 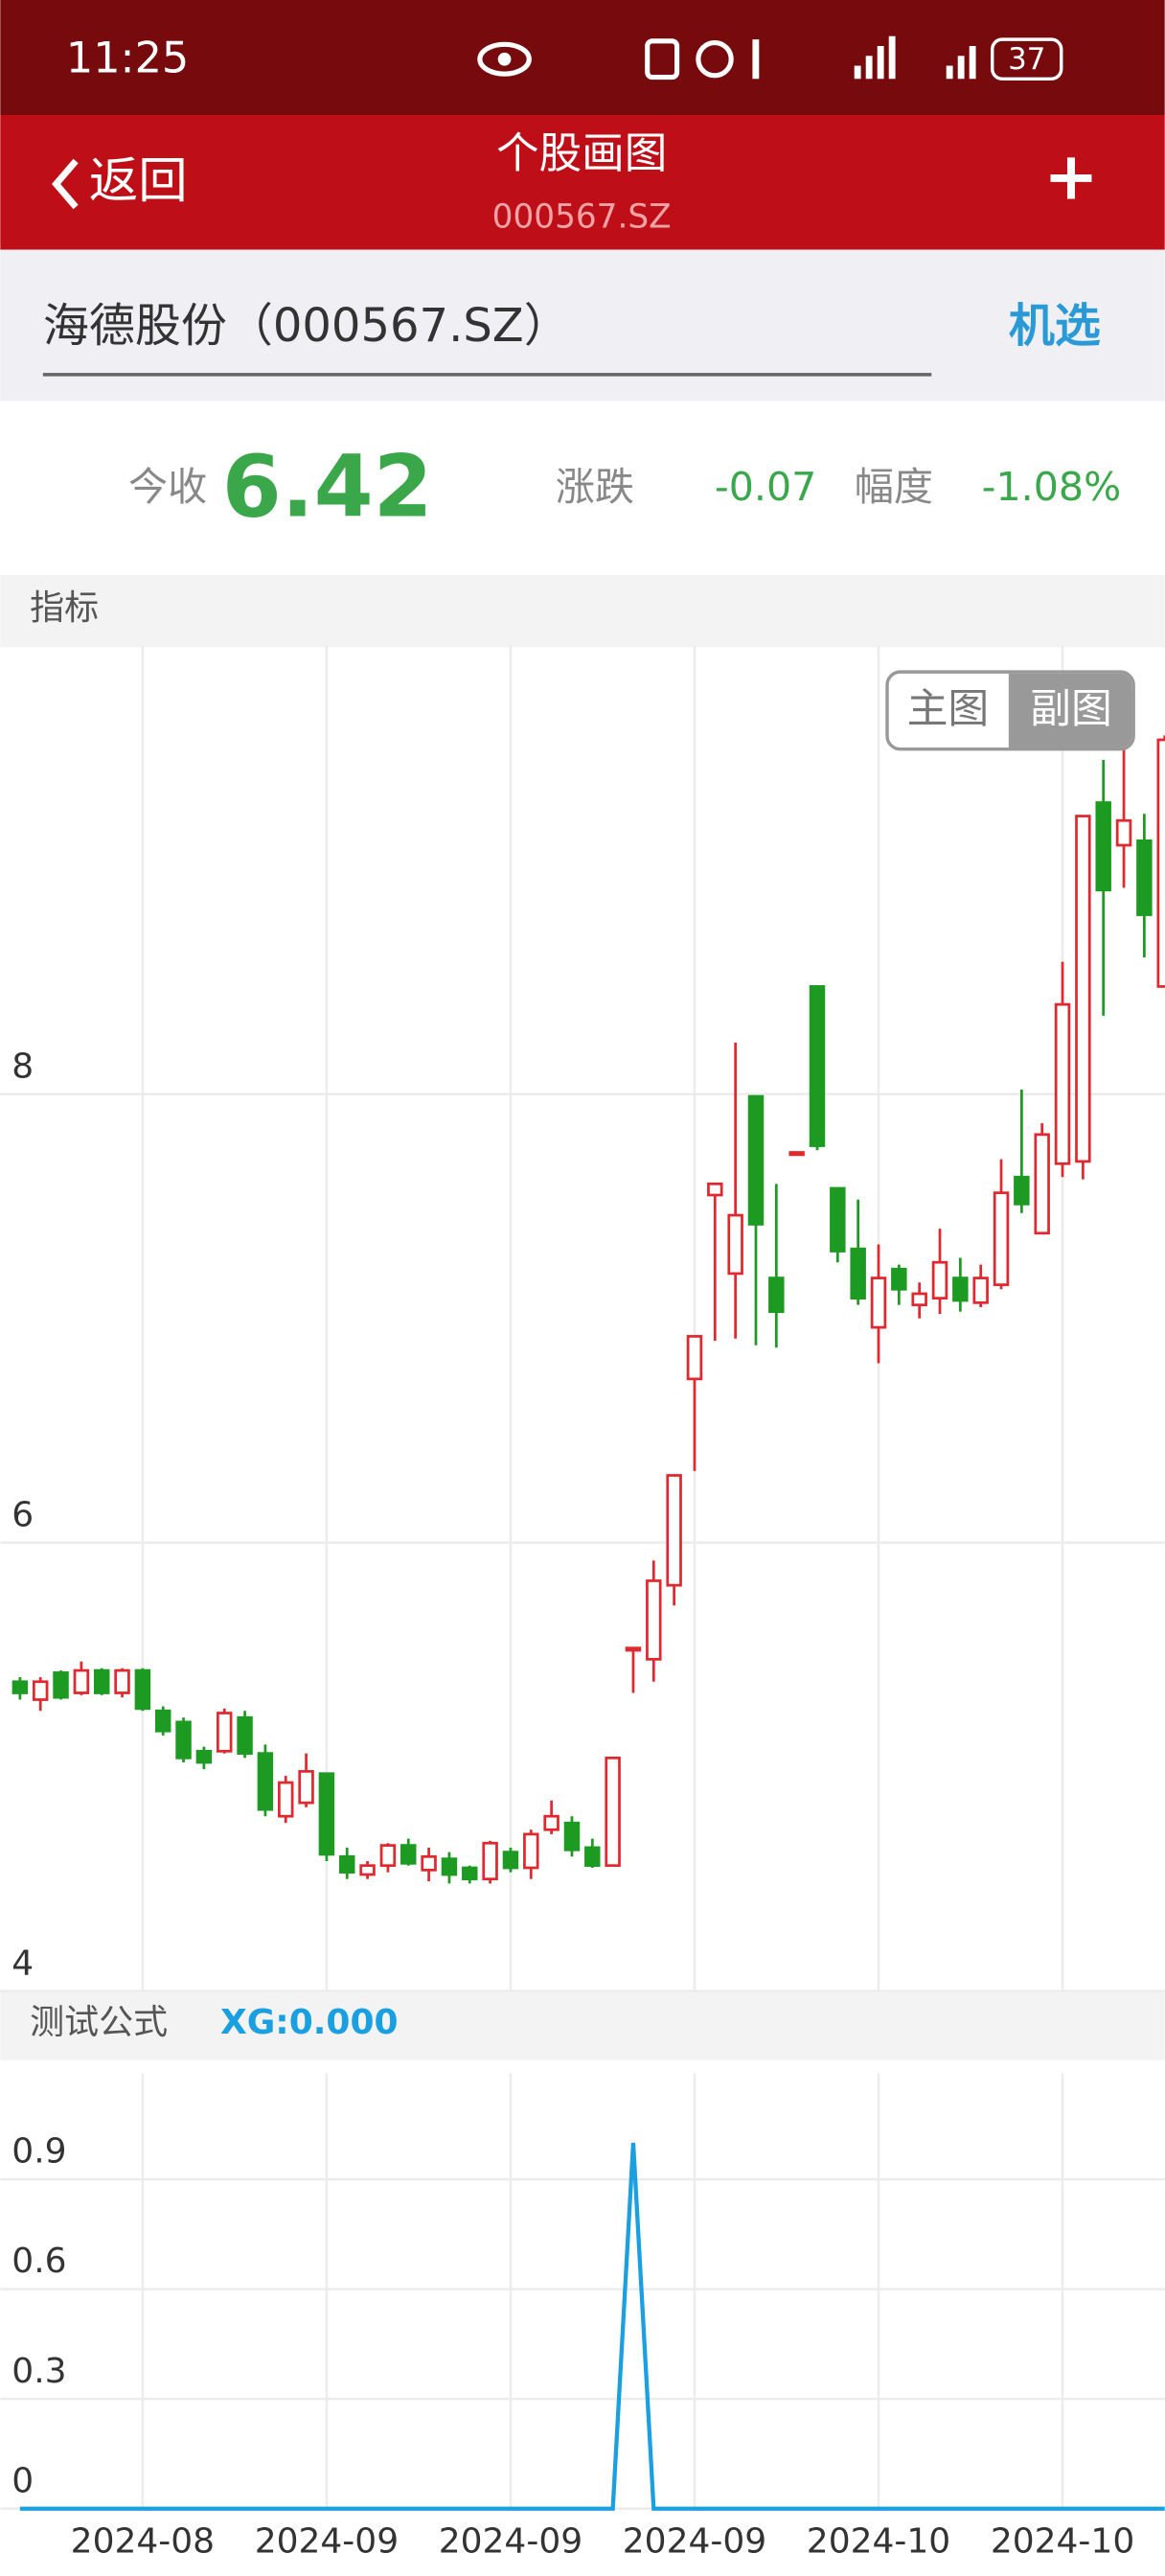 I want to click on close-price: 6.42, so click(x=327, y=488).